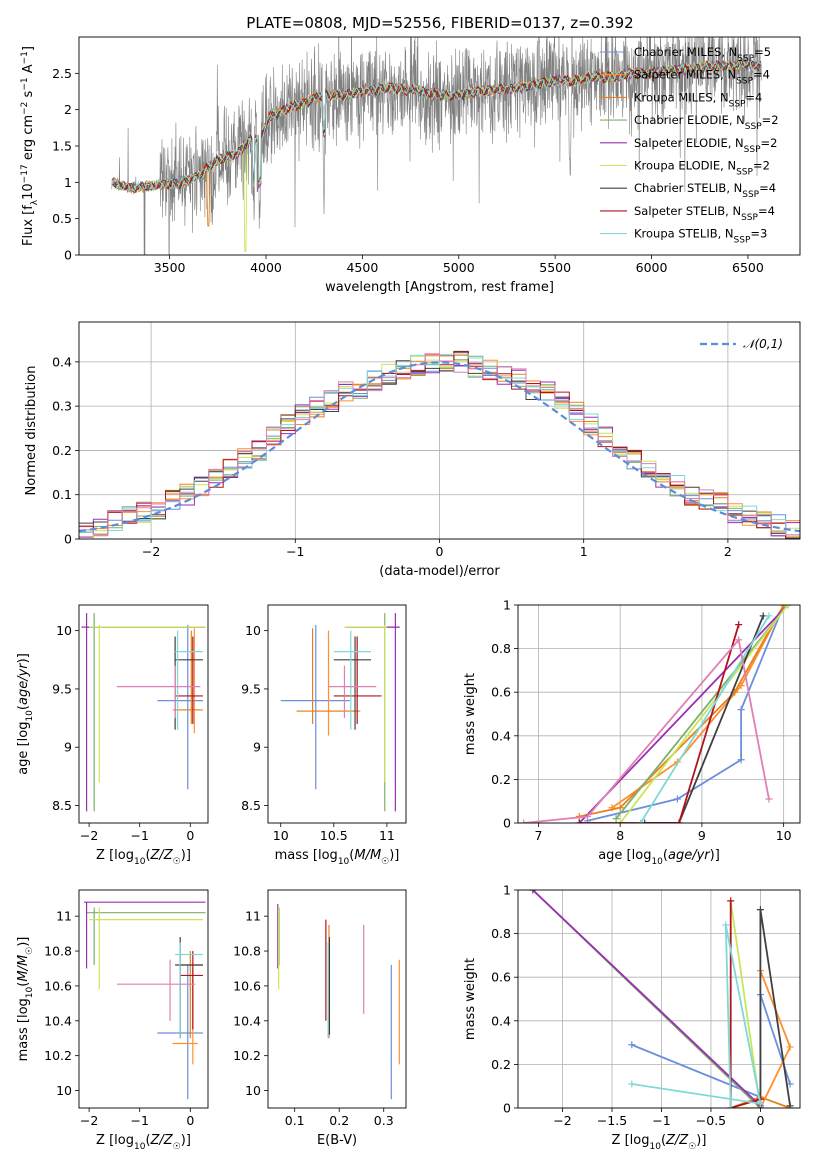  What do you see at coordinates (186, 1140) in the screenshot?
I see `label-part: )]` at bounding box center [186, 1140].